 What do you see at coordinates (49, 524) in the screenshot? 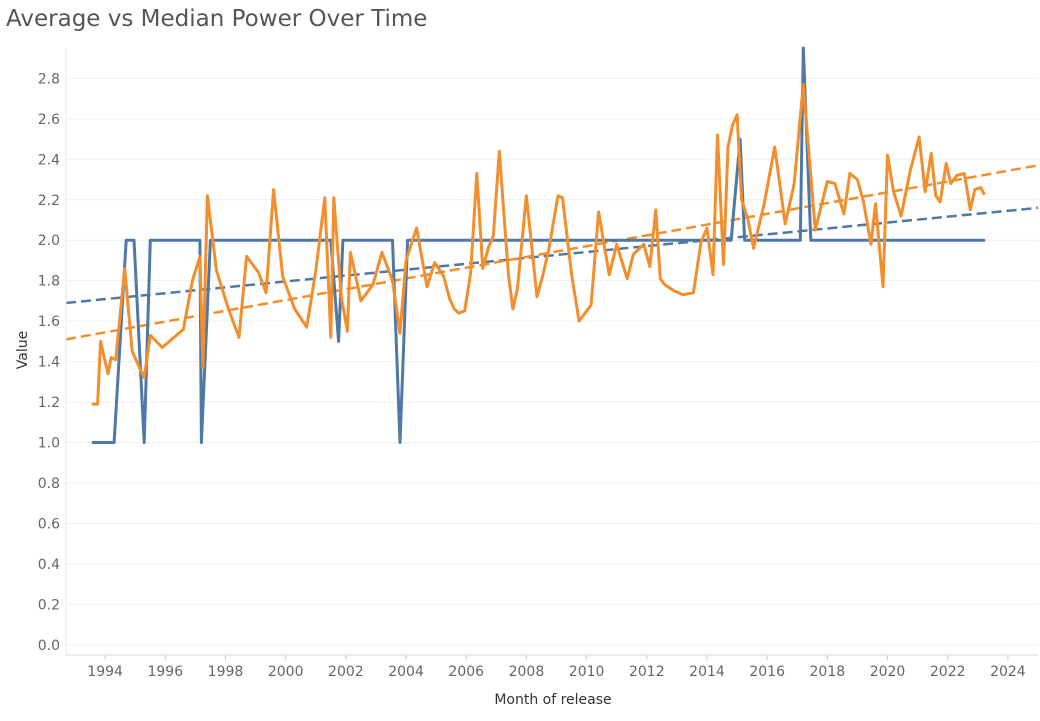
I see `y-tick-label: 0.6` at bounding box center [49, 524].